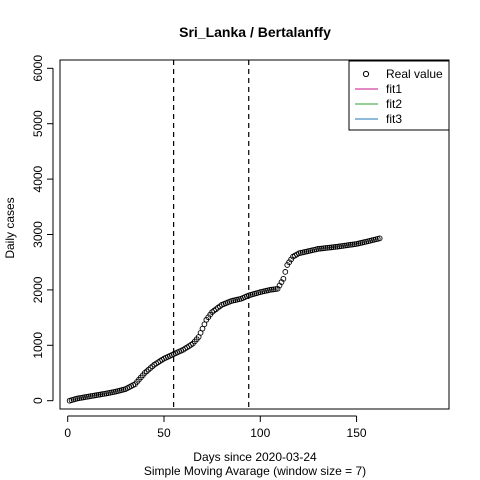 The image size is (480, 480). I want to click on x-tick-label: 150, so click(357, 433).